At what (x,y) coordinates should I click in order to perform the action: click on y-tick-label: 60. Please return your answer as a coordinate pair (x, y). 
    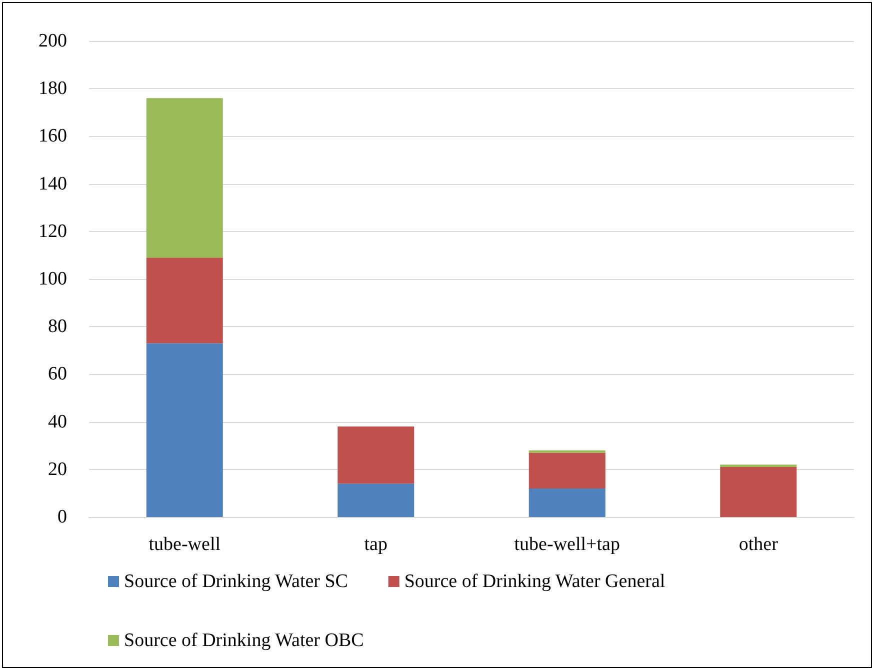
    Looking at the image, I should click on (57, 374).